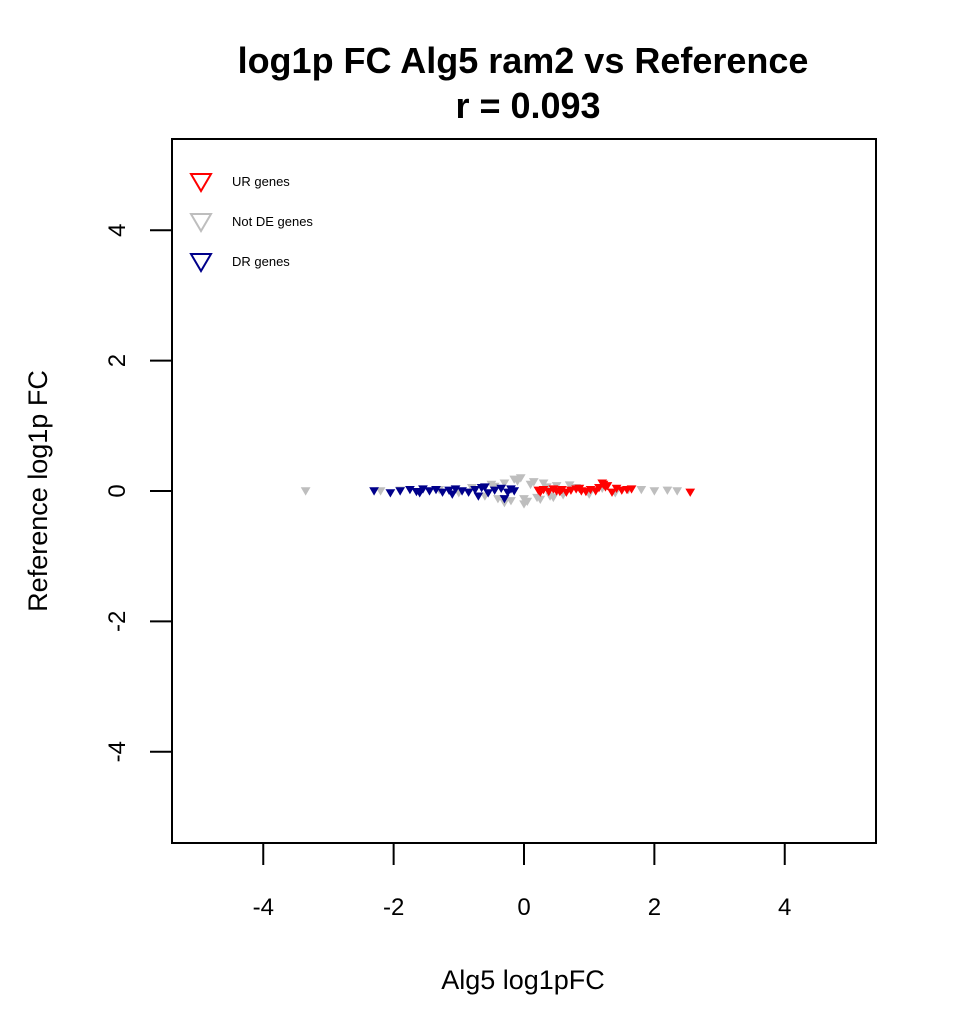 This screenshot has height=1020, width=956. I want to click on y-tick-label: 2, so click(117, 360).